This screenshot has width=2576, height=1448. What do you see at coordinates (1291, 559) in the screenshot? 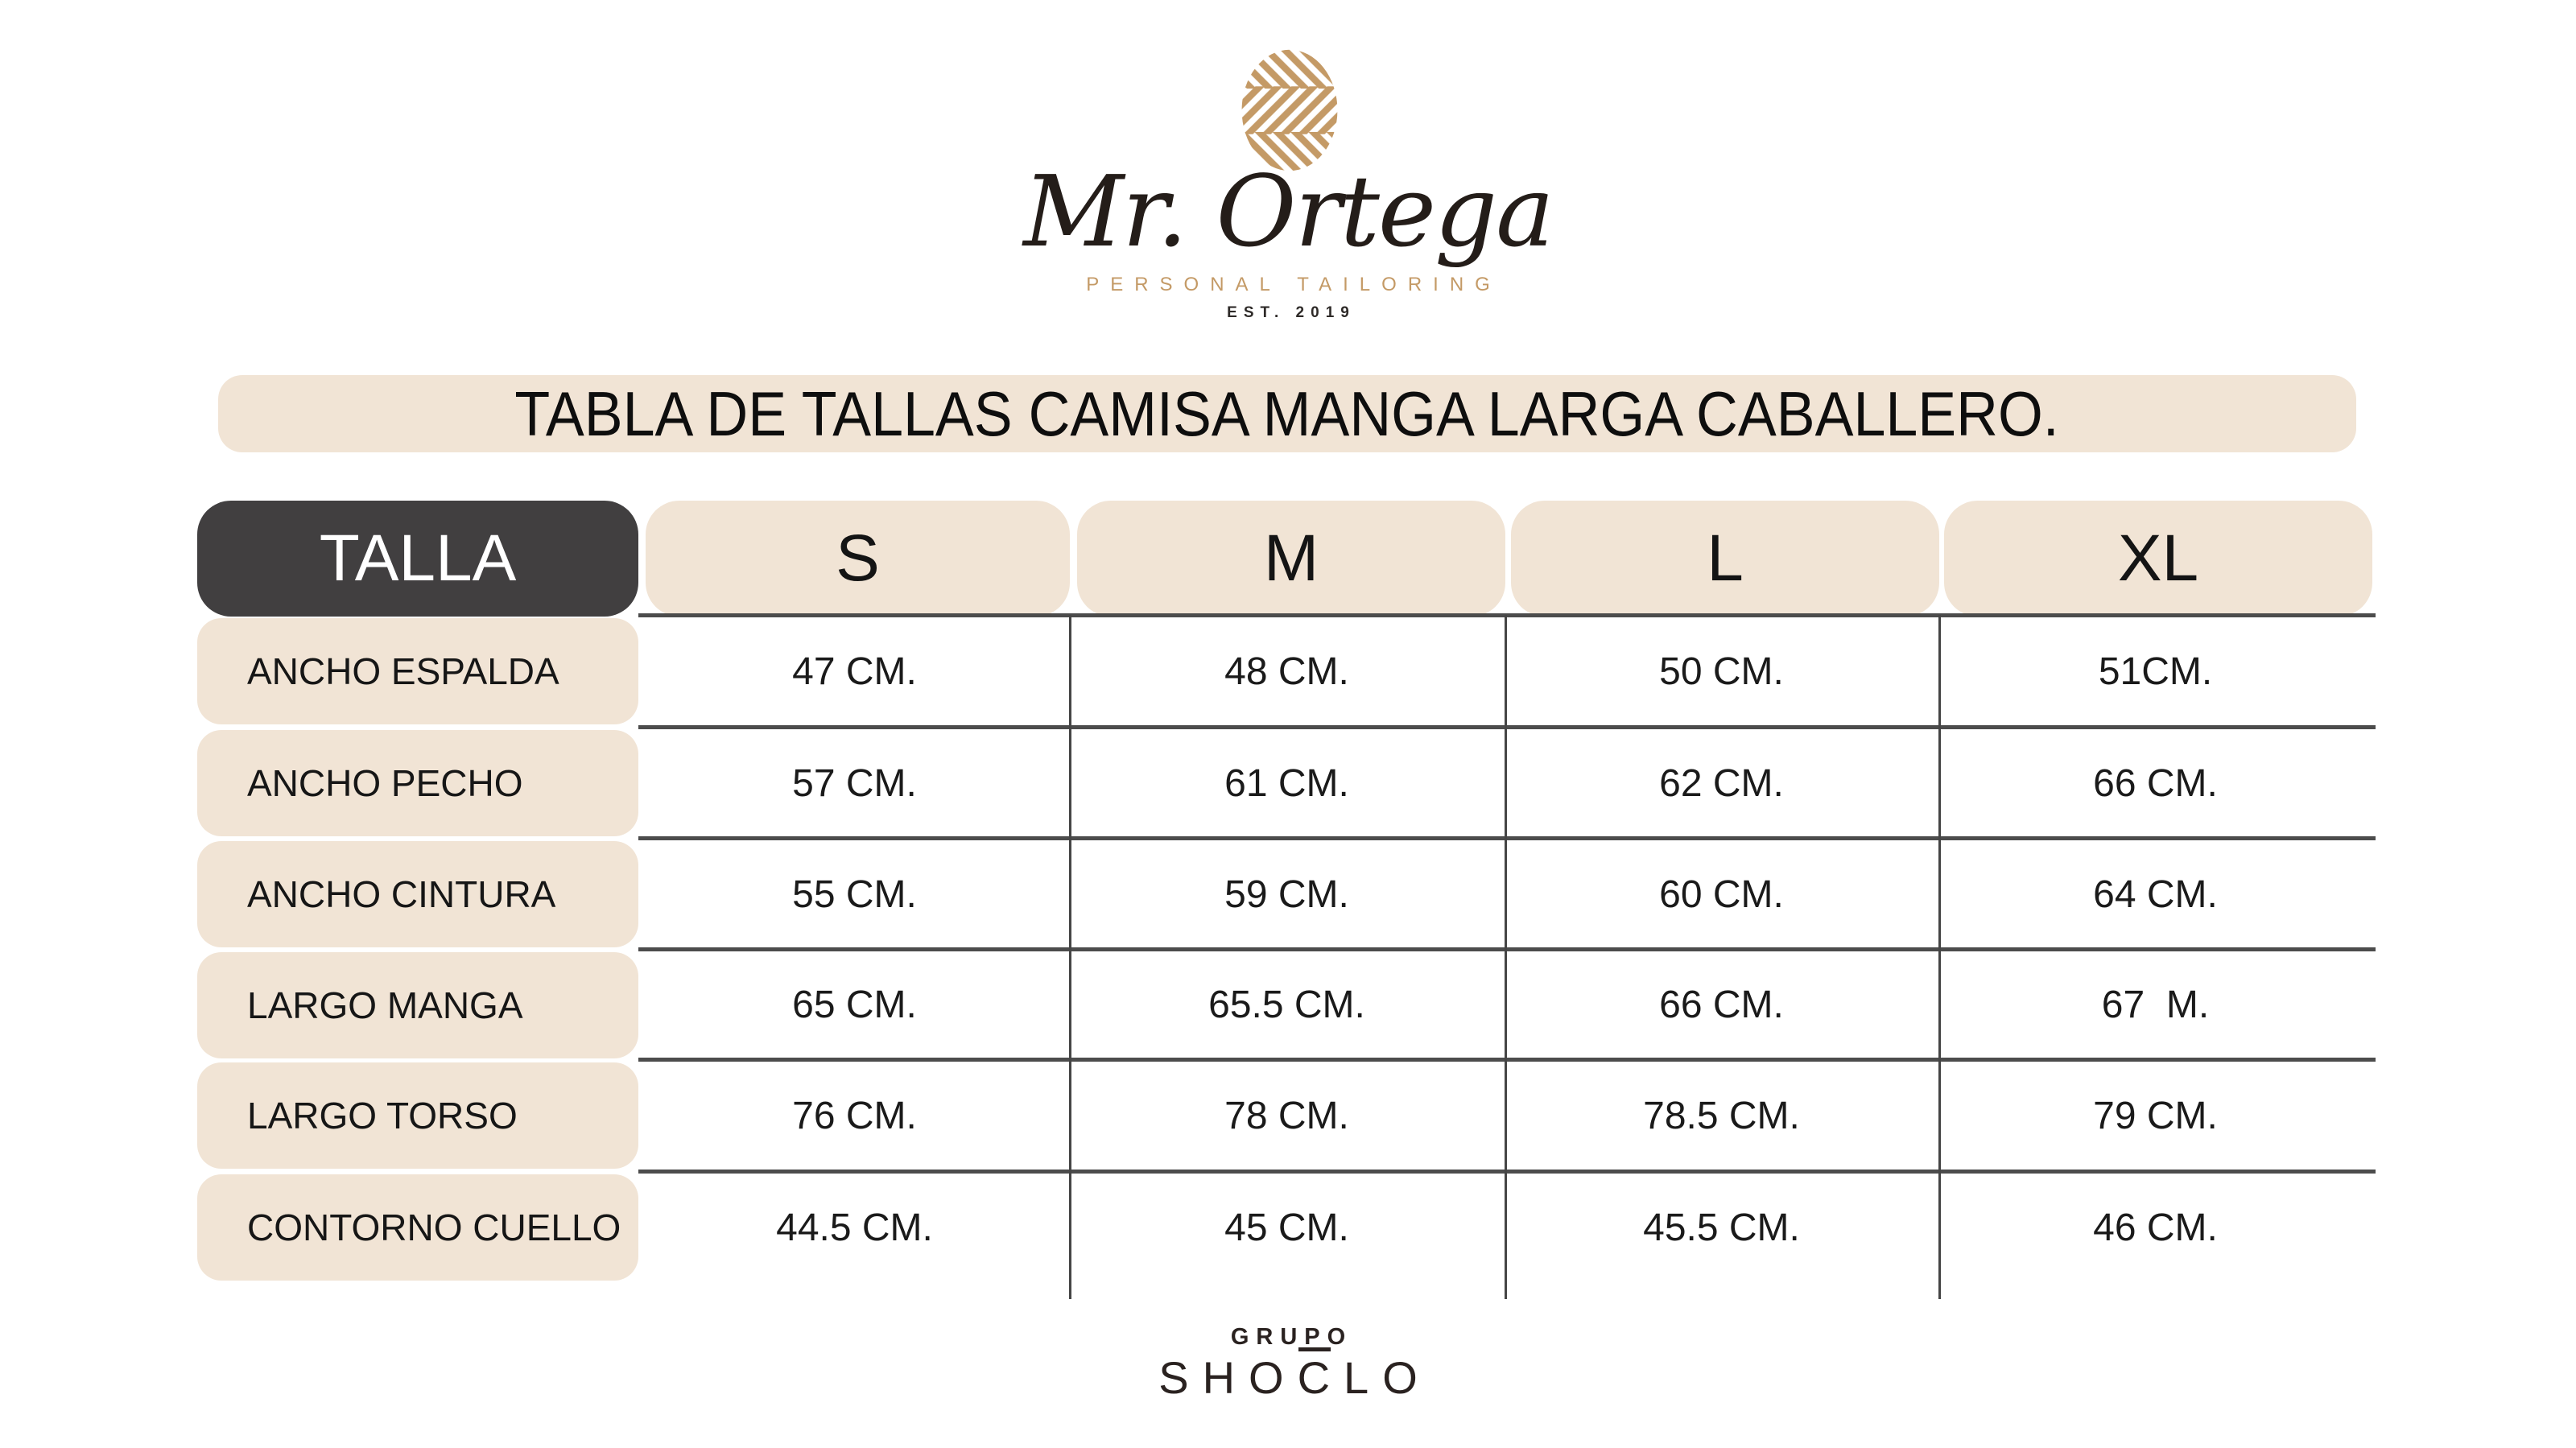
I see `header-size-m: M` at bounding box center [1291, 559].